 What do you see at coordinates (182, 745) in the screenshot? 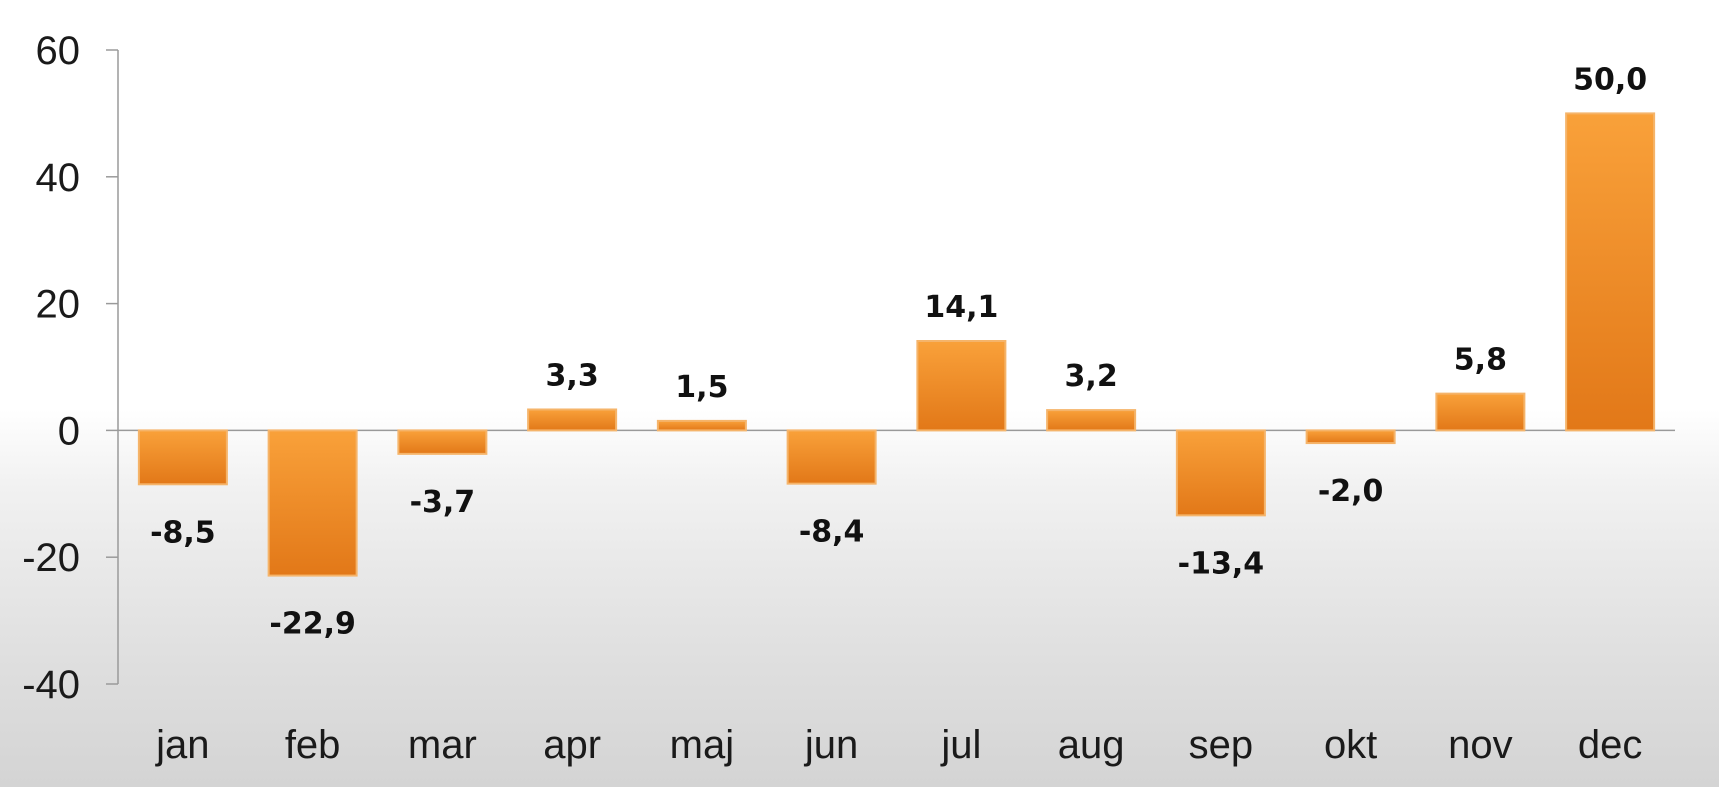
I see `x-tick-label-jan: jan` at bounding box center [182, 745].